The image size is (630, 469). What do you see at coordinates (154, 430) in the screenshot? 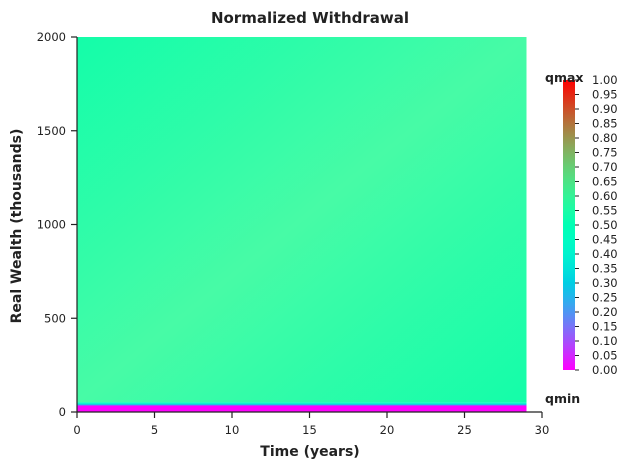
I see `x-tick-label: 5` at bounding box center [154, 430].